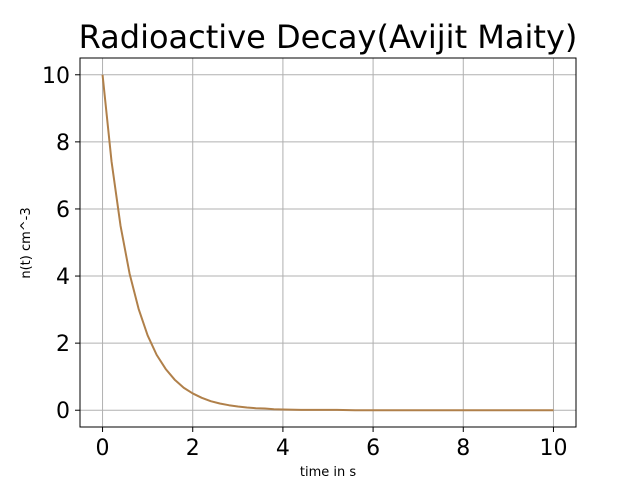 The image size is (640, 480). I want to click on y-axis-ticks: 0 2 4 6 8 10, so click(61, 244).